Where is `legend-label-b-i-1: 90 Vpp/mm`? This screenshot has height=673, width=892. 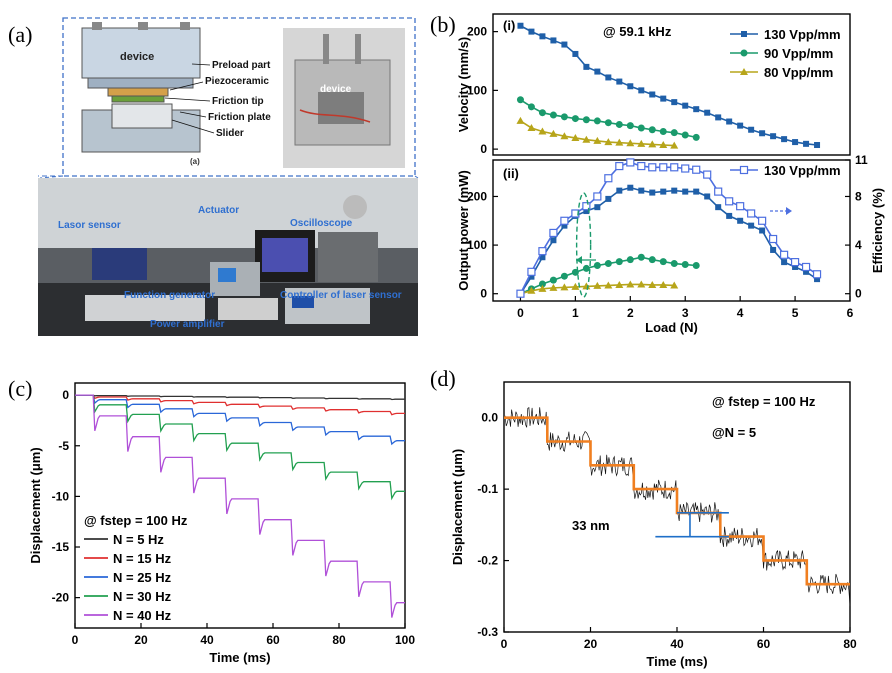
legend-label-b-i-1: 90 Vpp/mm is located at coordinates (798, 53).